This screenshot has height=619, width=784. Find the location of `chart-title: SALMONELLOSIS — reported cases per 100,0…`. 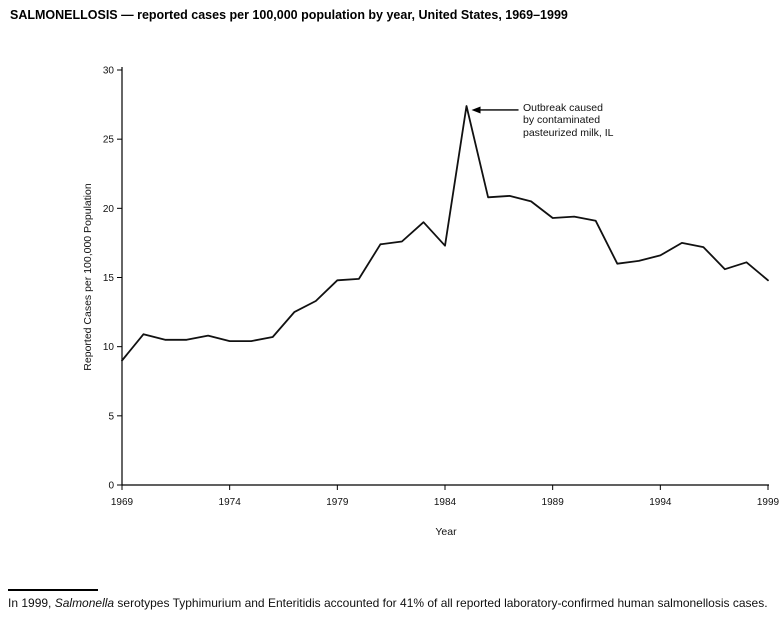

chart-title: SALMONELLOSIS — reported cases per 100,0… is located at coordinates (289, 15).